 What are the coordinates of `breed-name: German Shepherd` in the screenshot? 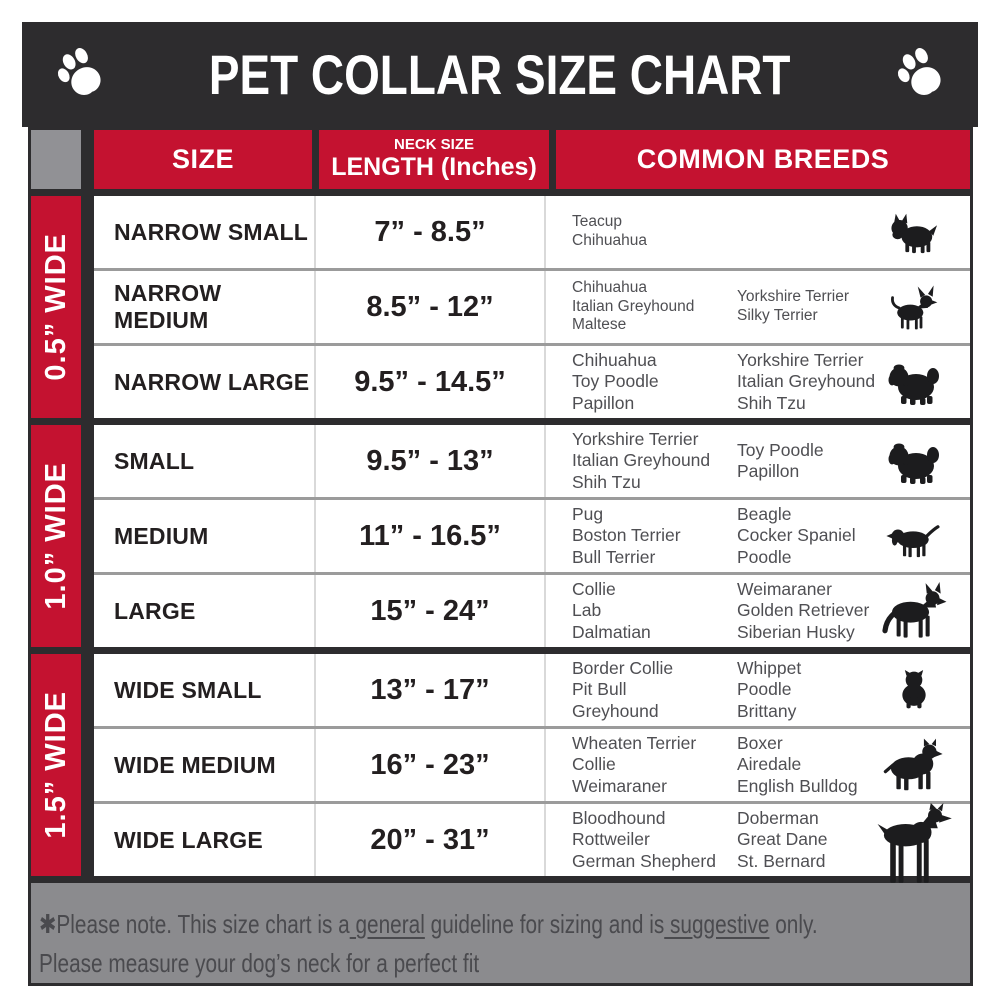 It's located at (644, 860).